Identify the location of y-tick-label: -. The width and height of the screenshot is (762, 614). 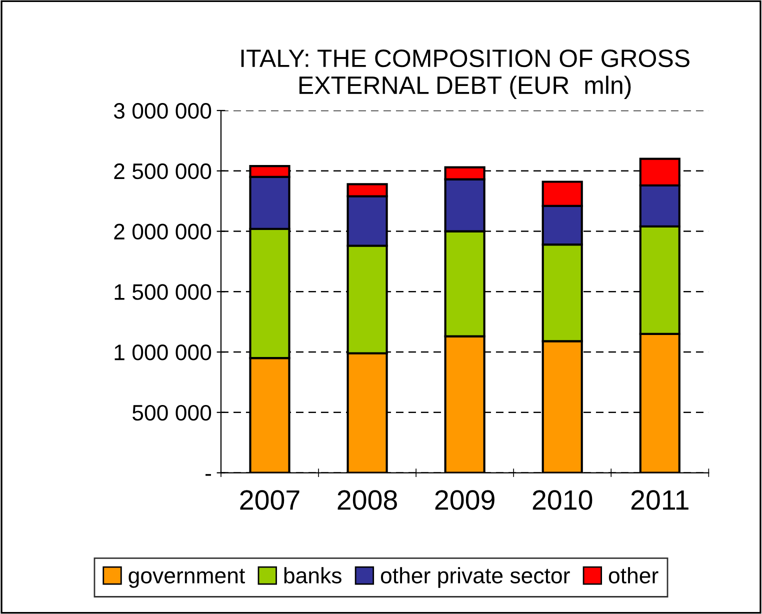
(208, 475).